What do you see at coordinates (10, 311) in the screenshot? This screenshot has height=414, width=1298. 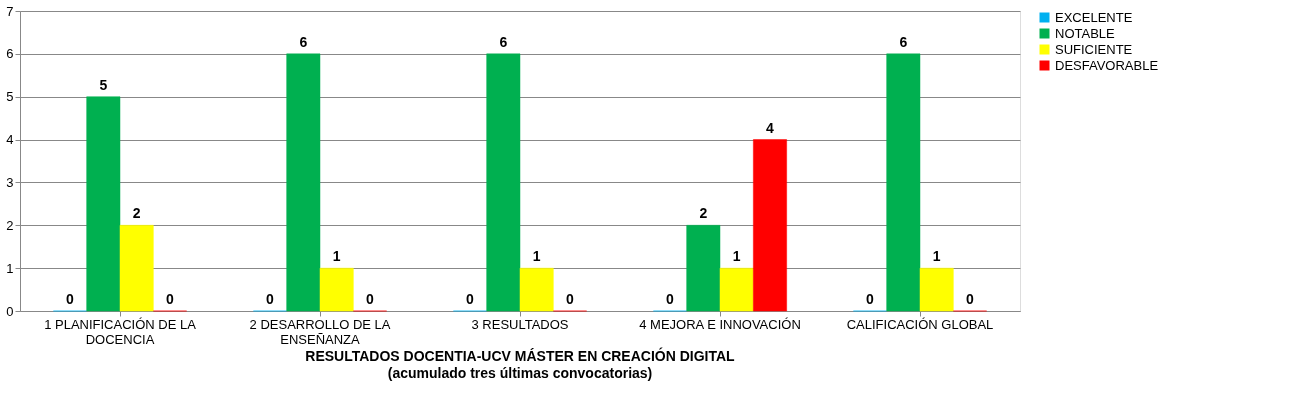 I see `y-tick-label: 0` at bounding box center [10, 311].